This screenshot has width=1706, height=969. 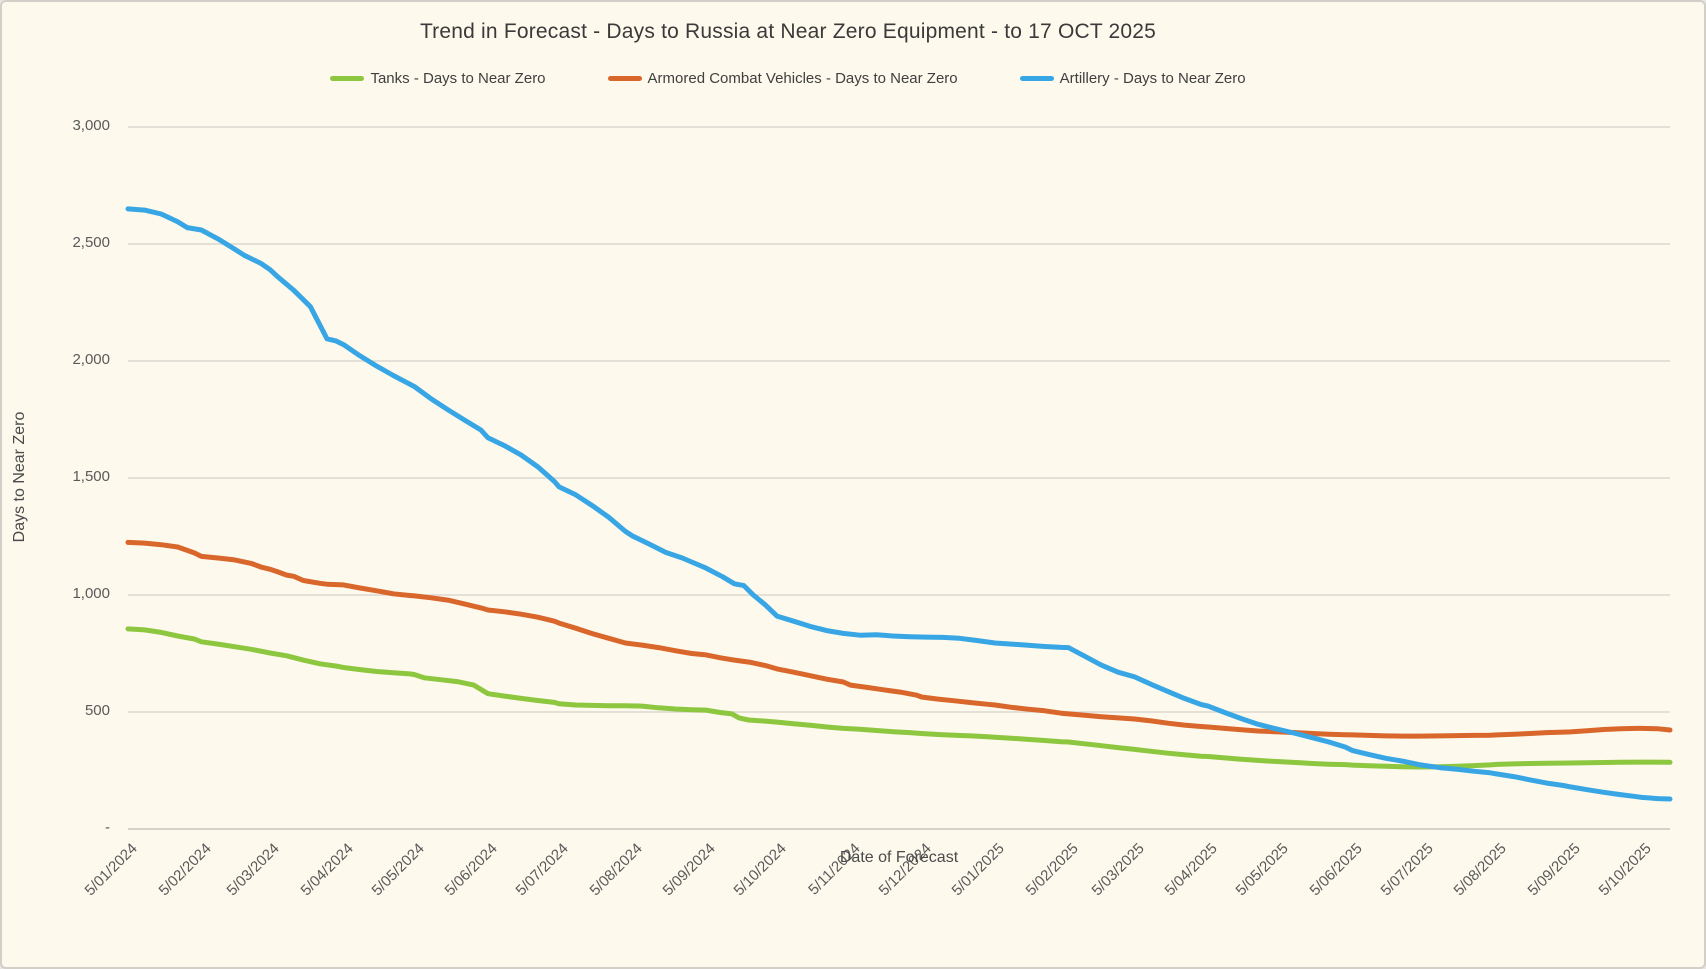 I want to click on x-axis-title: Date of Forecast, so click(x=899, y=857).